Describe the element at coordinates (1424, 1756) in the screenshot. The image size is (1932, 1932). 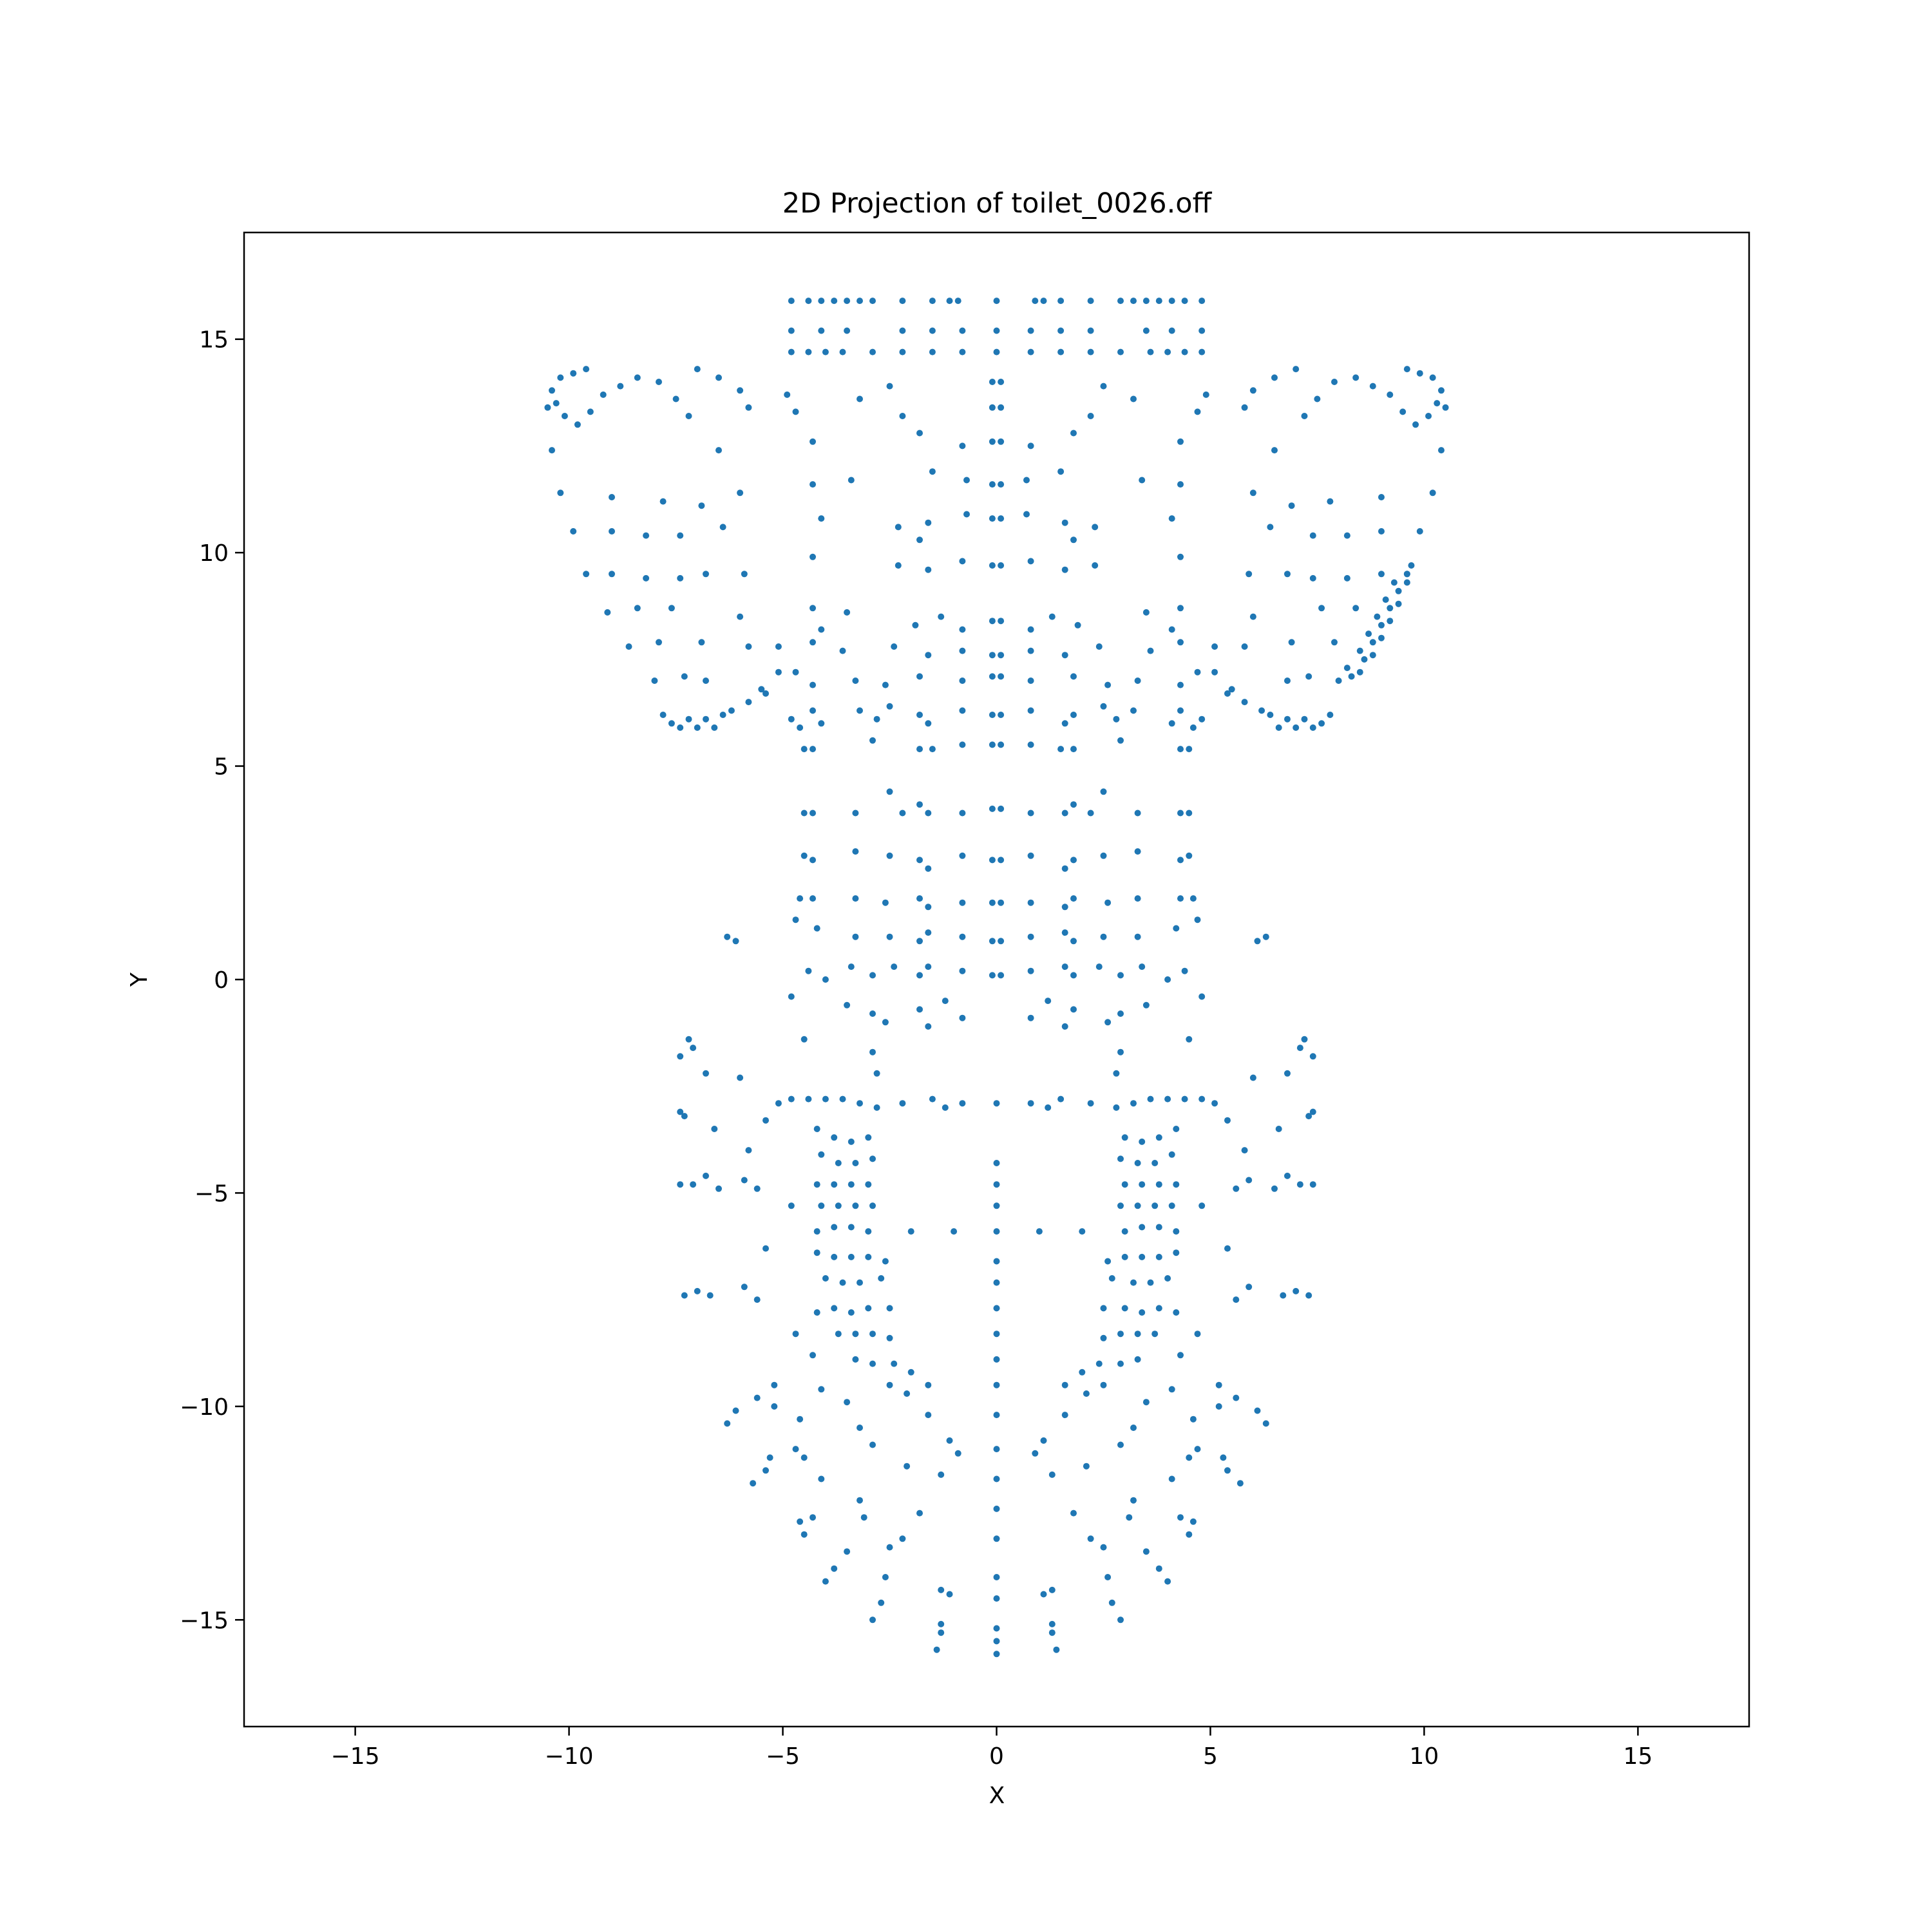
I see `x-tick-label: 10` at that location.